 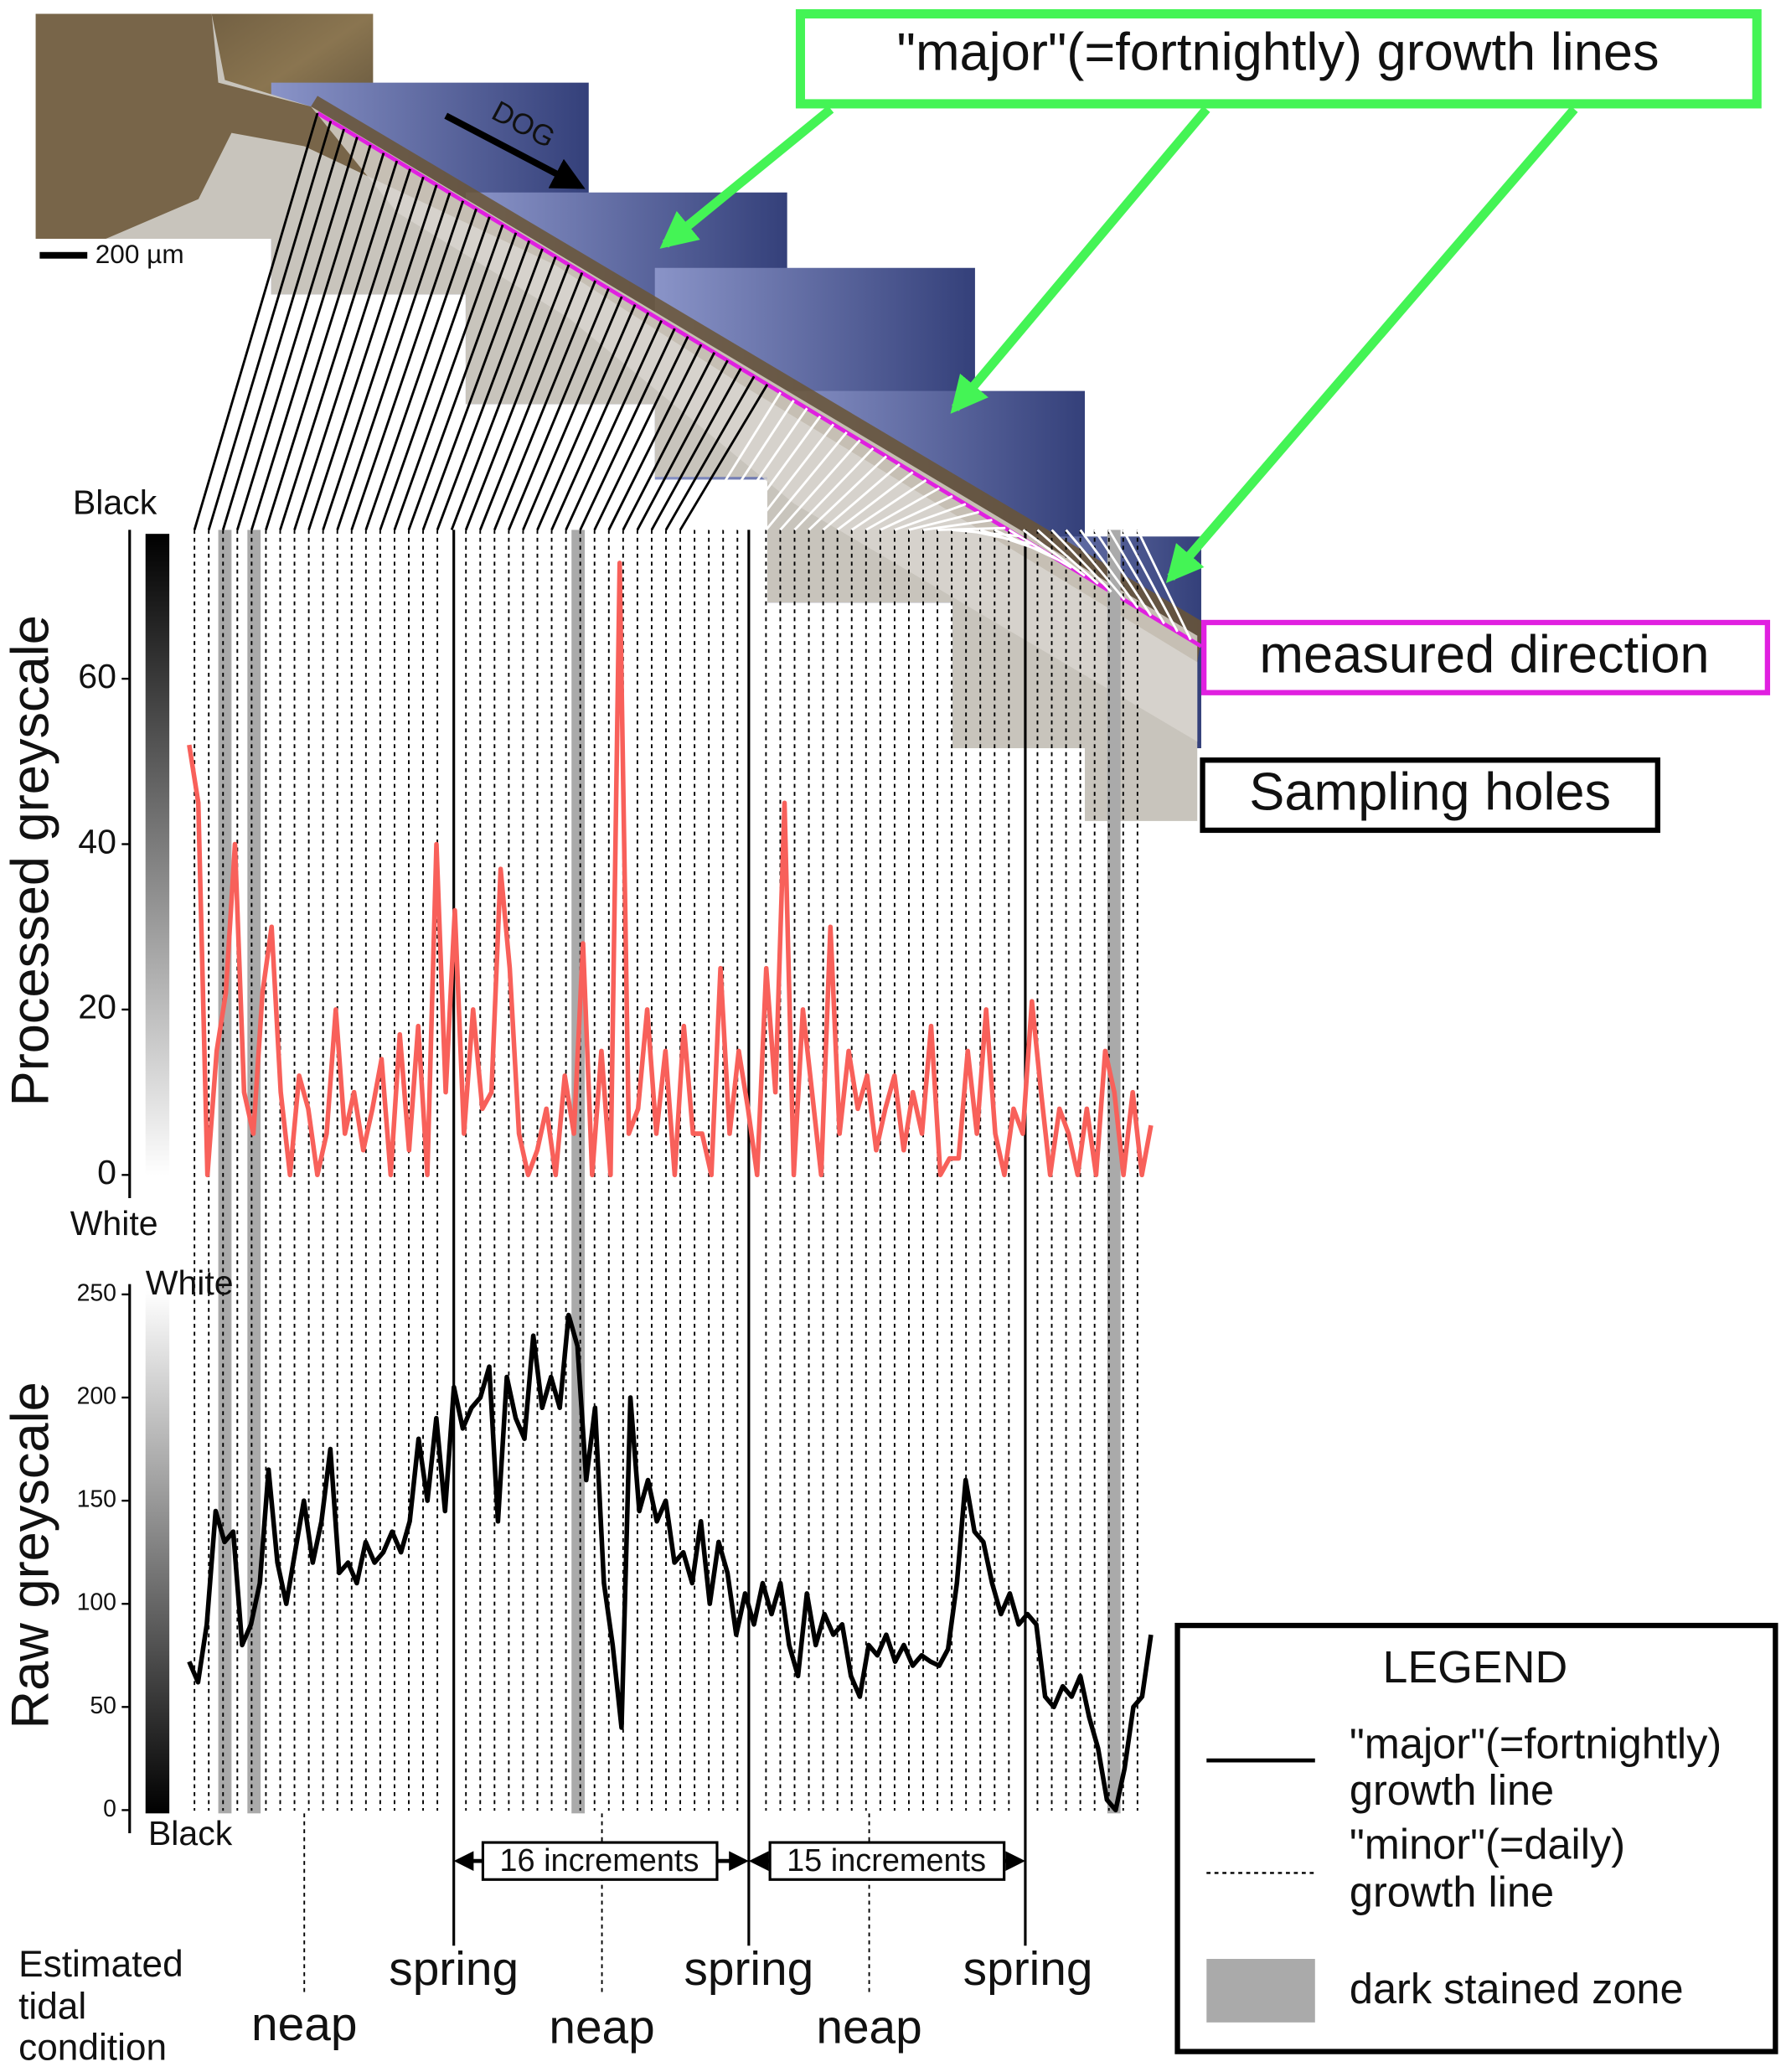 What do you see at coordinates (96, 1396) in the screenshot?
I see `y-tick-label: 200` at bounding box center [96, 1396].